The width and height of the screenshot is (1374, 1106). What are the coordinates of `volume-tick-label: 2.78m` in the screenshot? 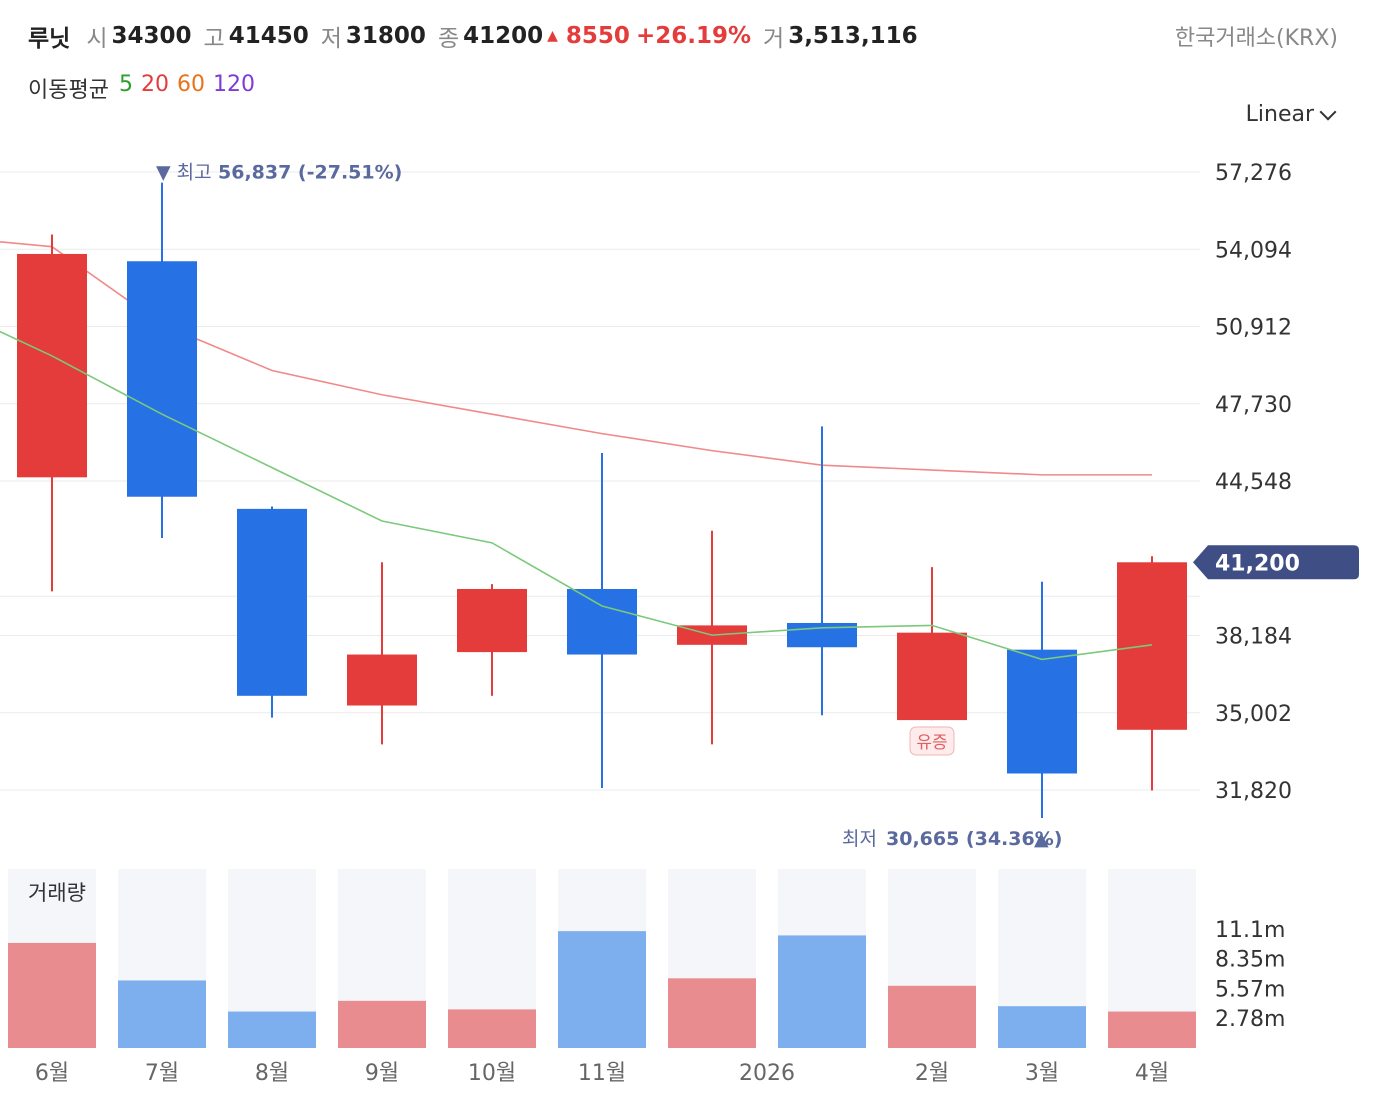 It's located at (1250, 1019).